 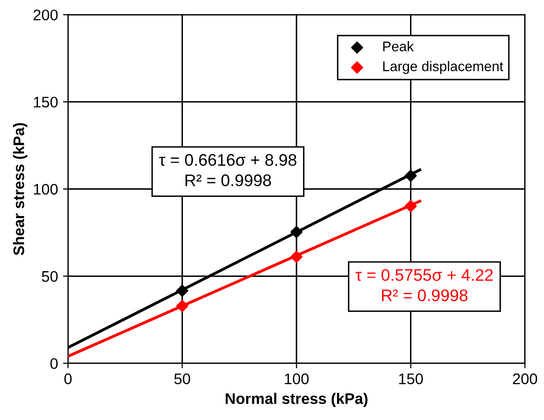 I want to click on y-tick-label: 0, so click(x=54, y=363).